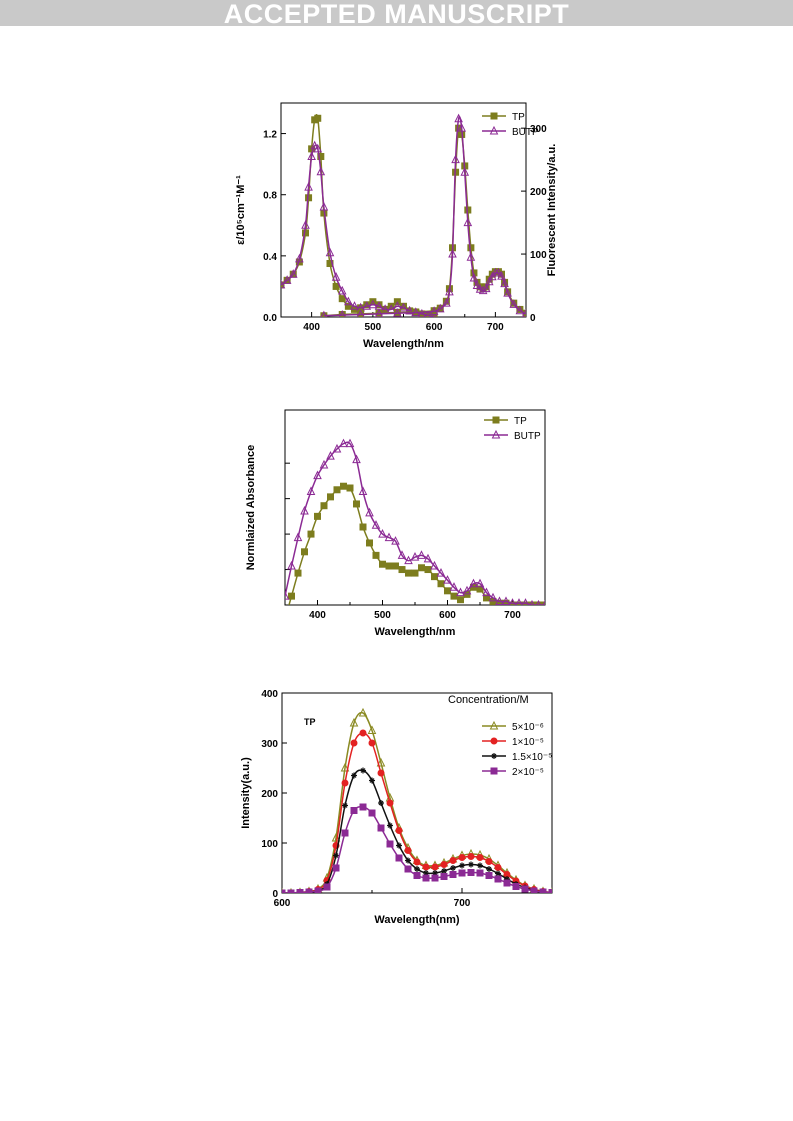 Image resolution: width=793 pixels, height=1121 pixels. Describe the element at coordinates (241, 210) in the screenshot. I see `y-axis-title: ε/10⁵cm⁻¹M⁻¹` at that location.